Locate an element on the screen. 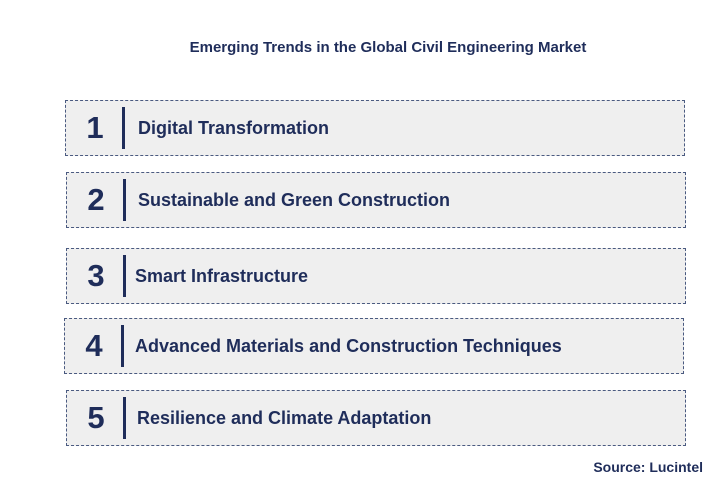 The width and height of the screenshot is (712, 481). trend-number: 4 is located at coordinates (94, 345).